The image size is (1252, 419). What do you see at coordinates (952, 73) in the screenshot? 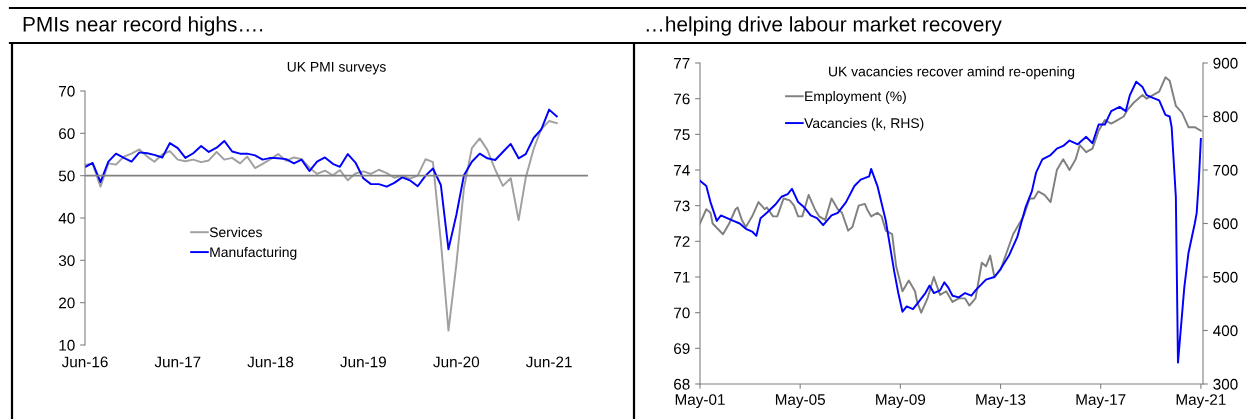
I see `chart-subtitle: UK vacancies recover amind re-opening` at bounding box center [952, 73].